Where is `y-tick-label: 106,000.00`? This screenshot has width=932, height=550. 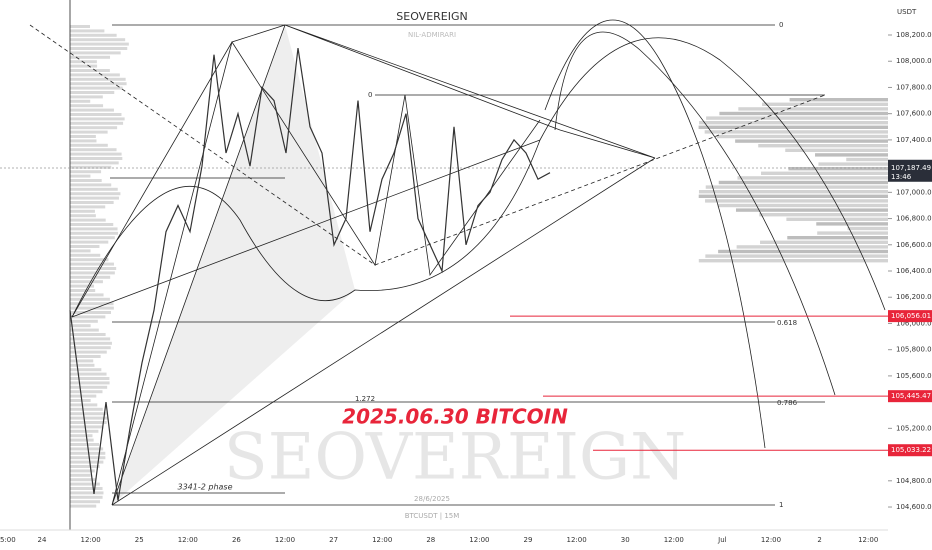
y-tick-label: 106,000.00 is located at coordinates (914, 323).